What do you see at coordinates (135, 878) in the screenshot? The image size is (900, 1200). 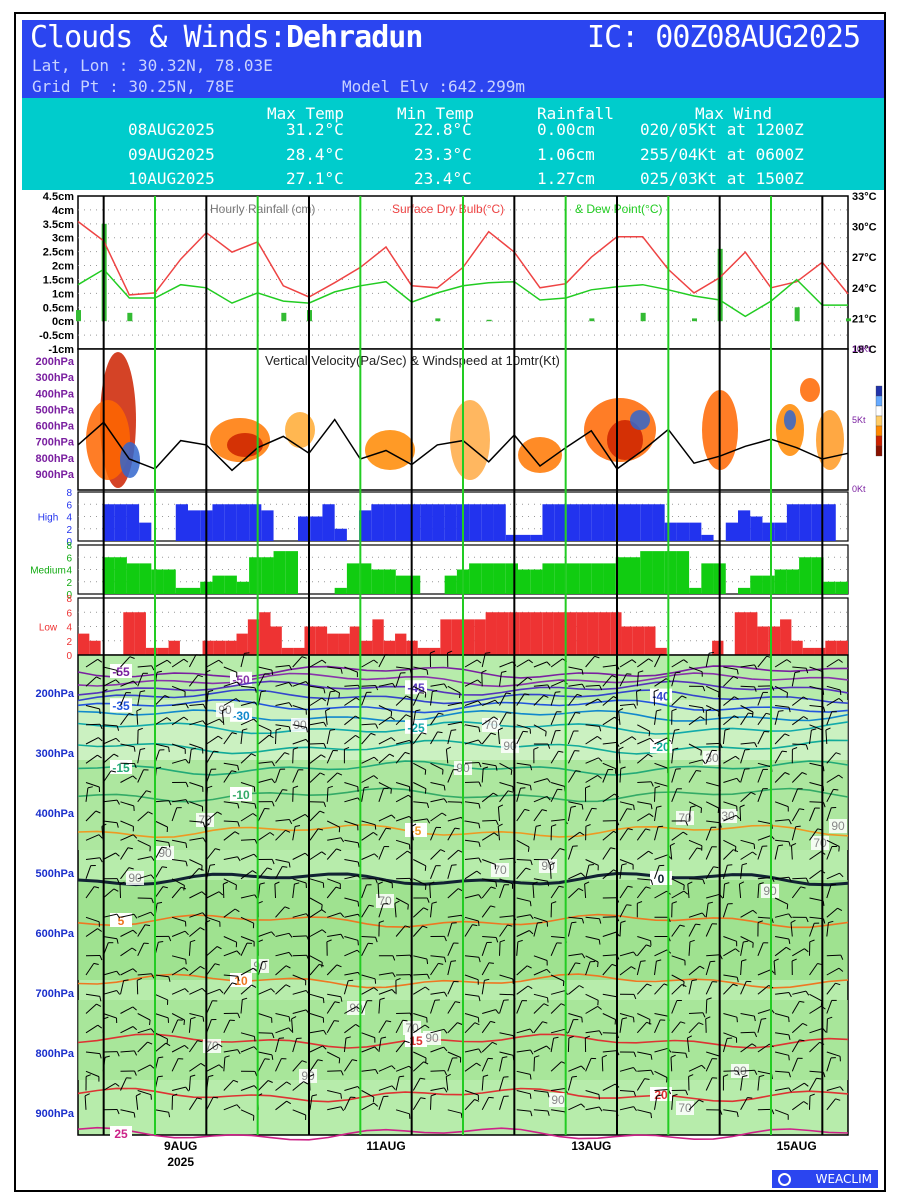 I see `humidity-label-text: 90` at bounding box center [135, 878].